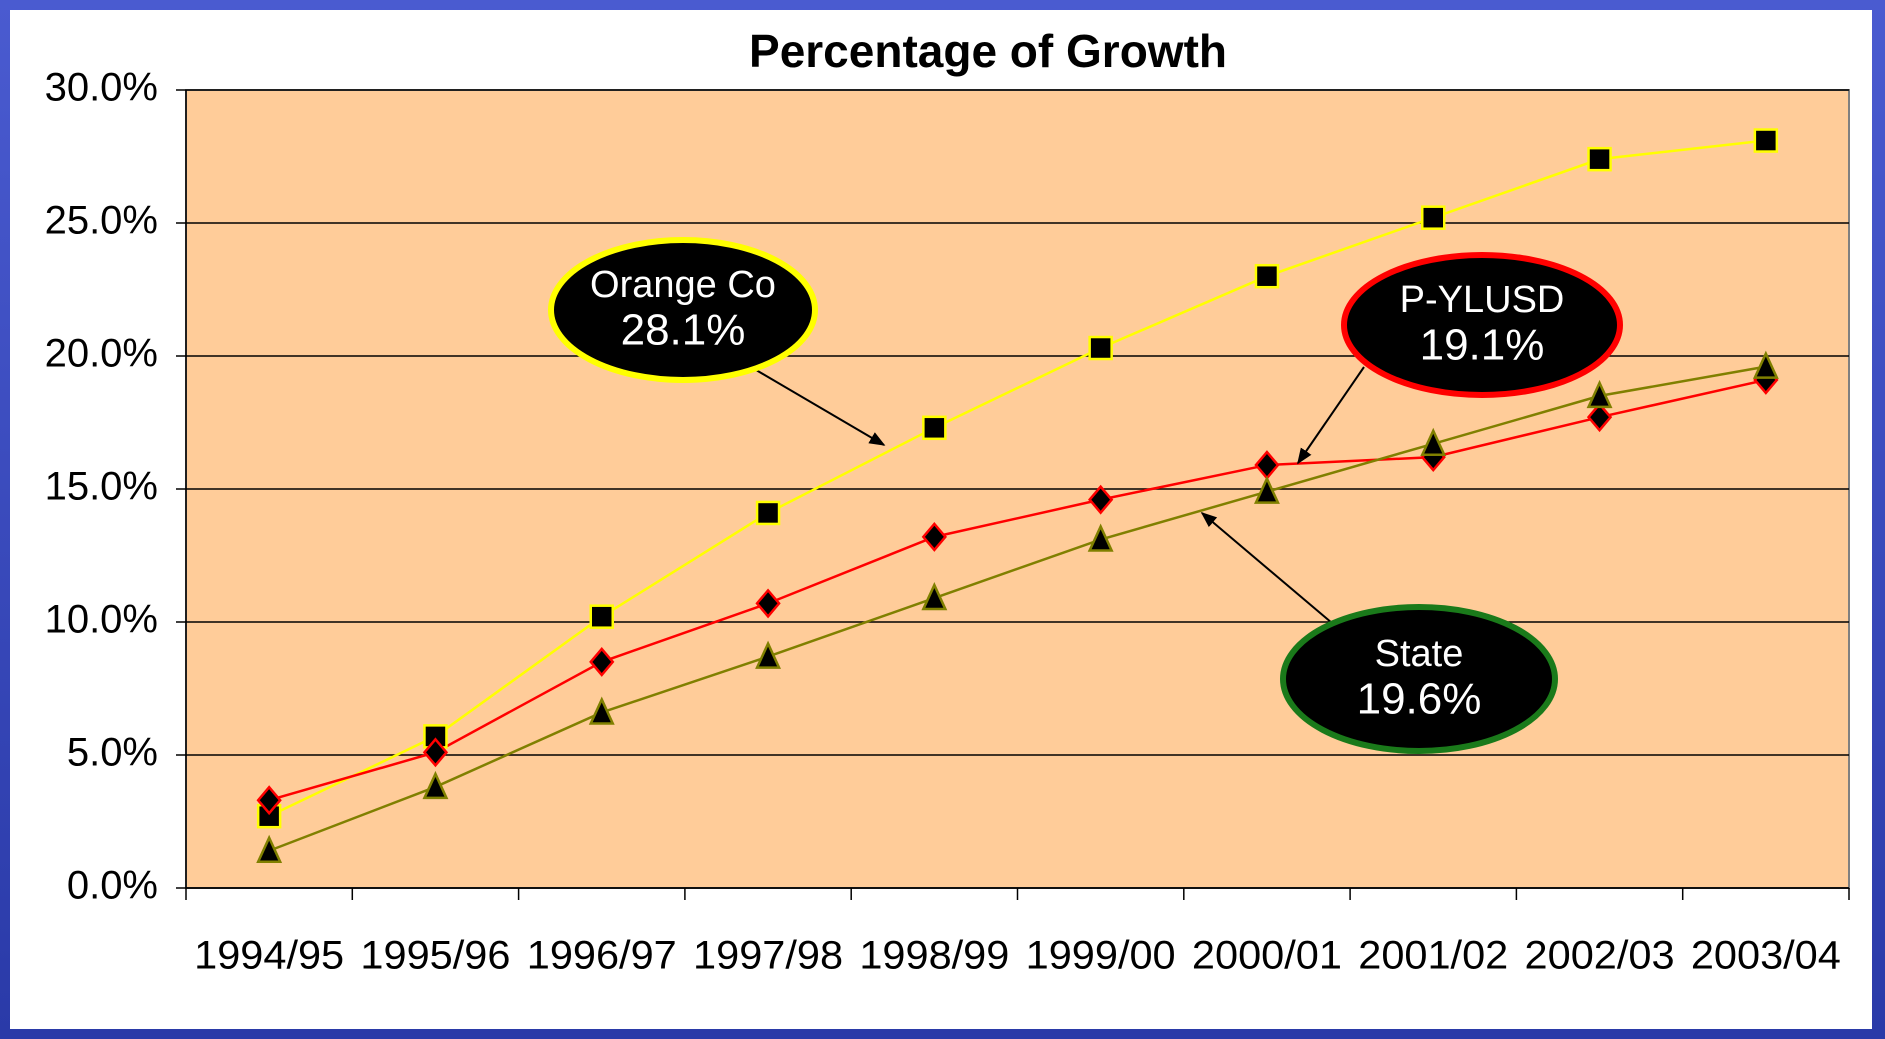 Image resolution: width=1885 pixels, height=1039 pixels. What do you see at coordinates (1766, 956) in the screenshot?
I see `x-tick-label: 2003/04` at bounding box center [1766, 956].